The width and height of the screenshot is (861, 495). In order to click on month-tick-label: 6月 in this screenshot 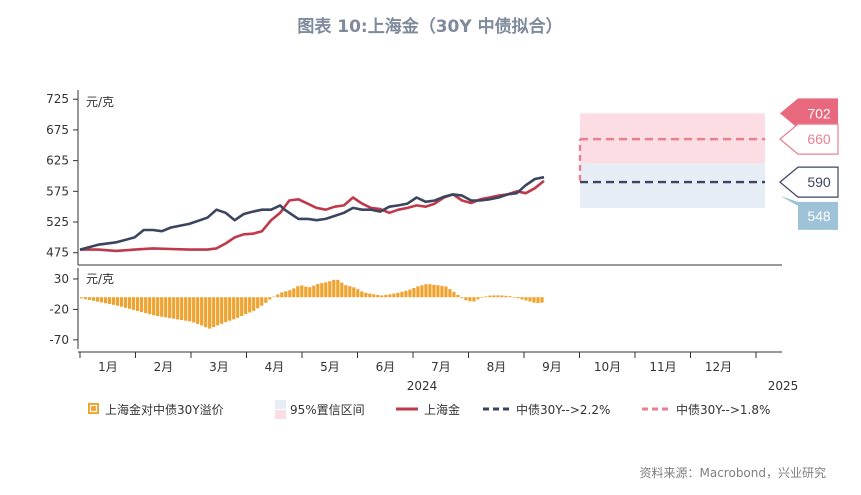, I will do `click(386, 367)`.